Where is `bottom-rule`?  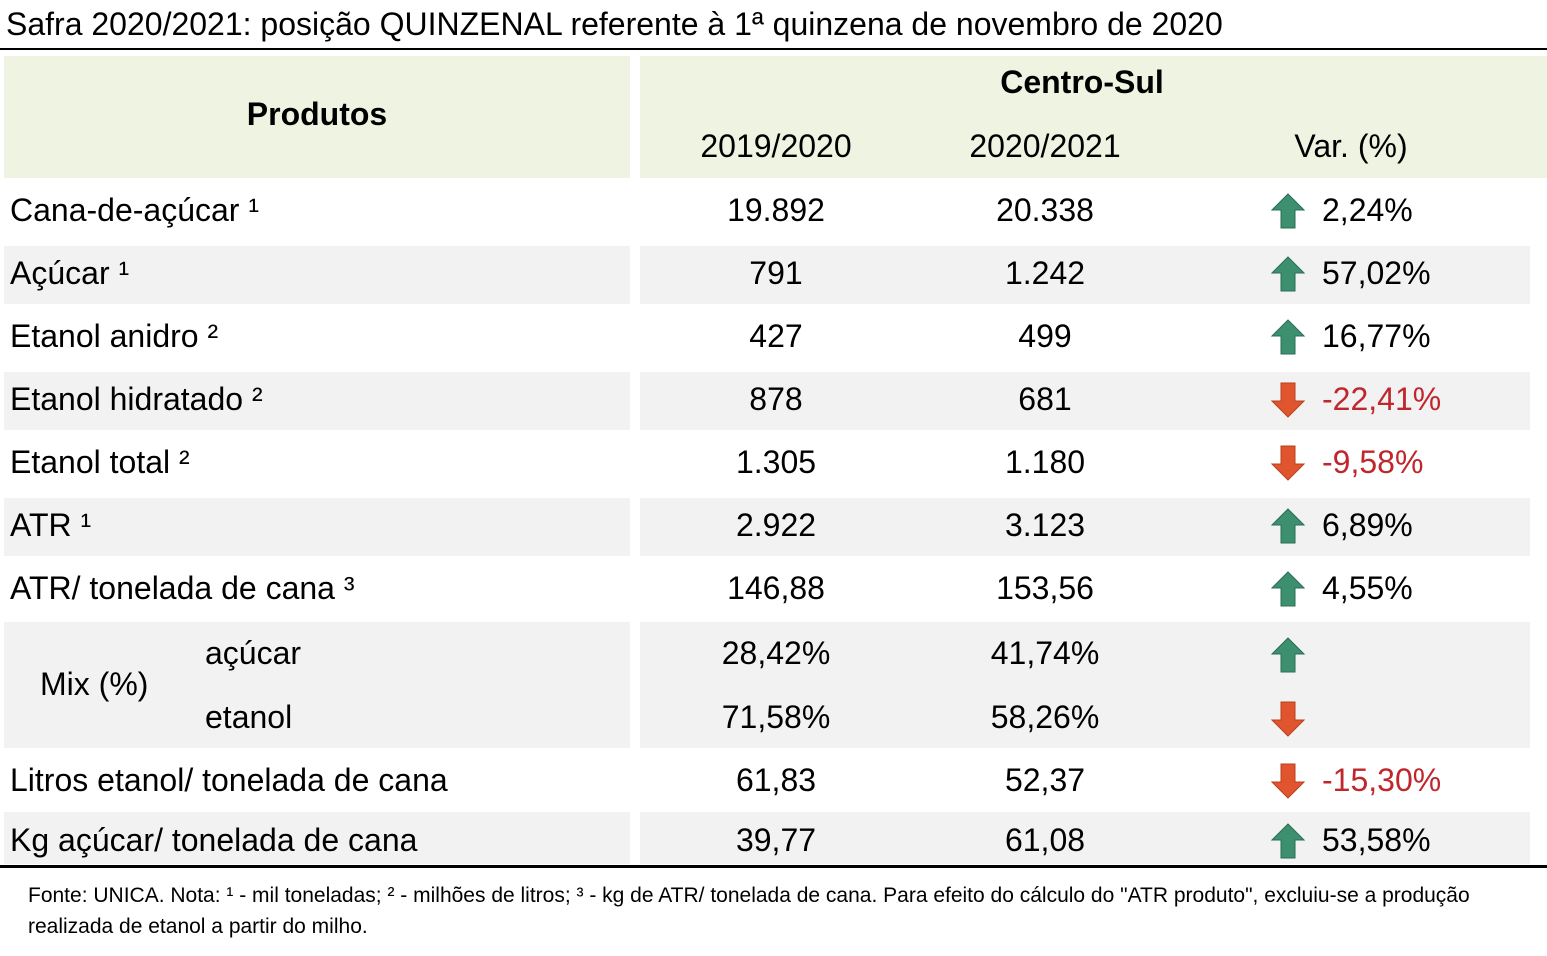
bottom-rule is located at coordinates (773, 866).